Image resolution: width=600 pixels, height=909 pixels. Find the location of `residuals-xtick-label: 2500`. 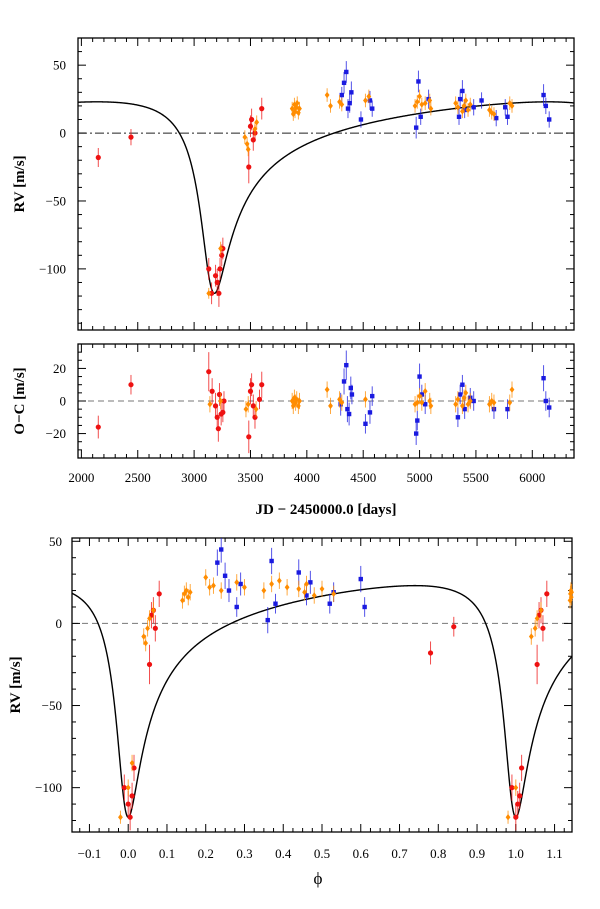

residuals-xtick-label: 2500 is located at coordinates (138, 477).